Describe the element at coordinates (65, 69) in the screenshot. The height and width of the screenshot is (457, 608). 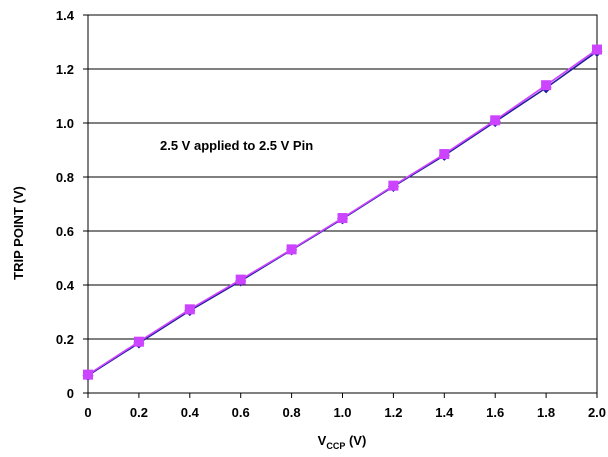
I see `y-tick-label-6: 1.2` at that location.